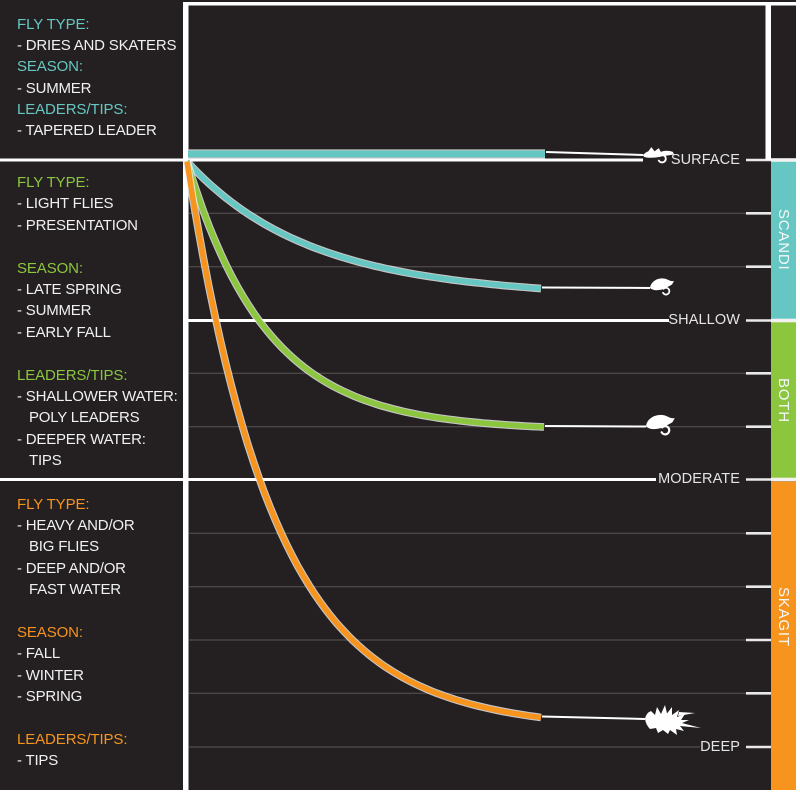 The image size is (800, 800). Describe the element at coordinates (704, 320) in the screenshot. I see `depth-label-shallow: SHALLOW` at that location.